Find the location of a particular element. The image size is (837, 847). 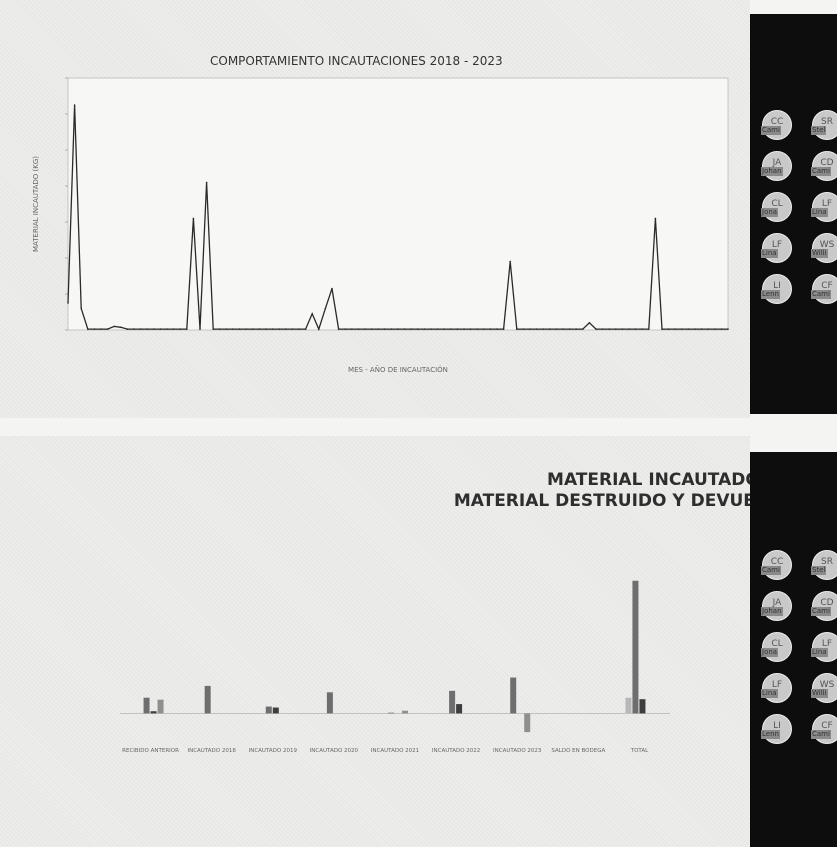

category-label: SALDO EN BODEGA is located at coordinates (578, 751).